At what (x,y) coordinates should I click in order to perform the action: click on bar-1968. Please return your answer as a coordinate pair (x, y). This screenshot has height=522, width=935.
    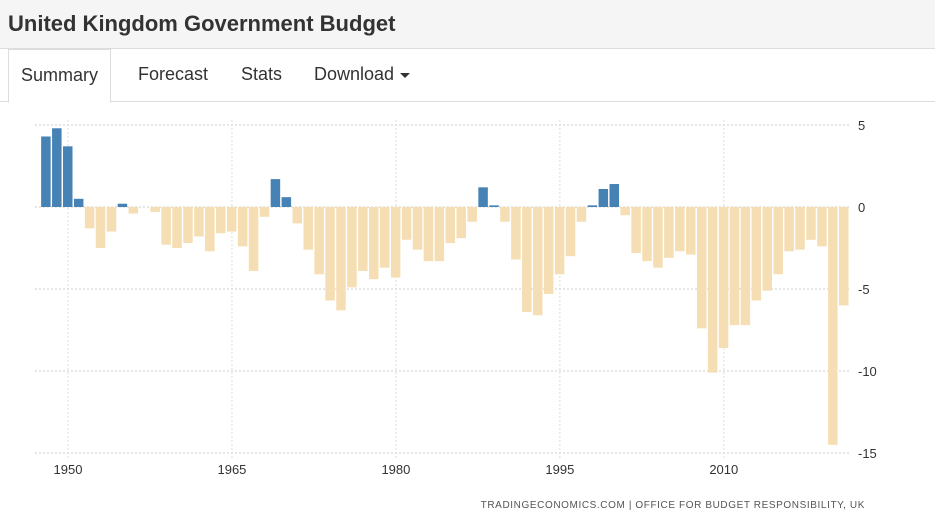
    Looking at the image, I should click on (264, 212).